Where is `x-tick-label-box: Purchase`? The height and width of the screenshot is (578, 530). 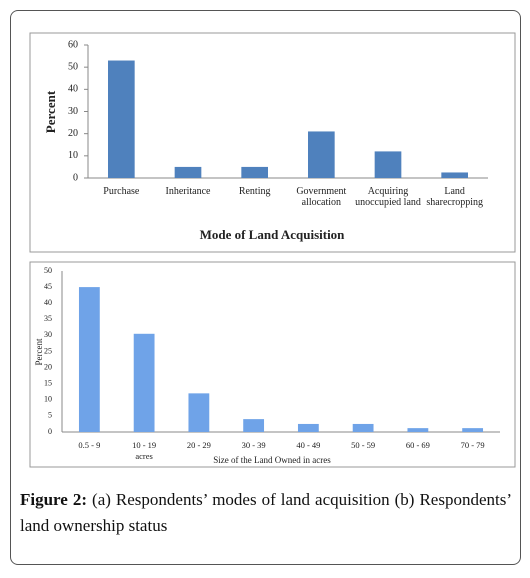 x-tick-label-box: Purchase is located at coordinates (121, 191).